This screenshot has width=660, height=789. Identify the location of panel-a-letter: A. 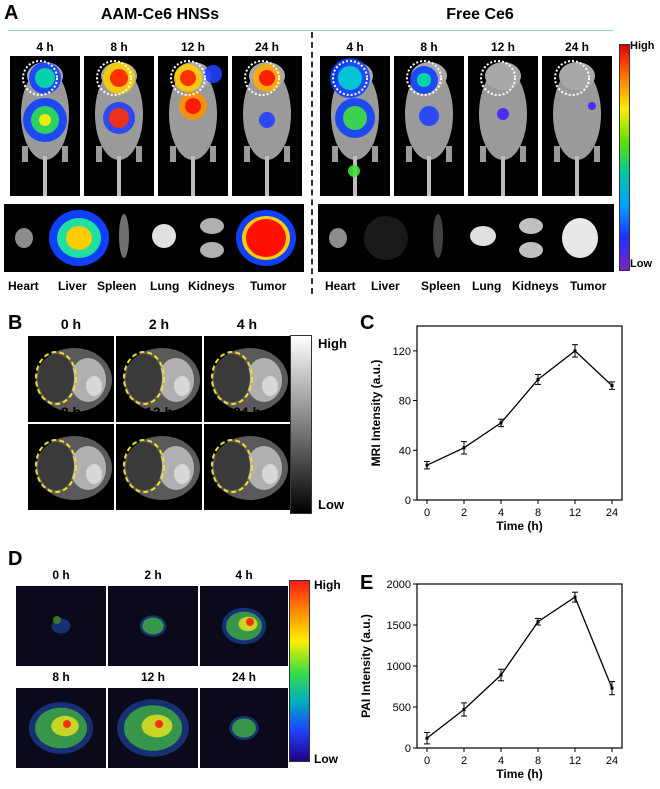
(11, 13).